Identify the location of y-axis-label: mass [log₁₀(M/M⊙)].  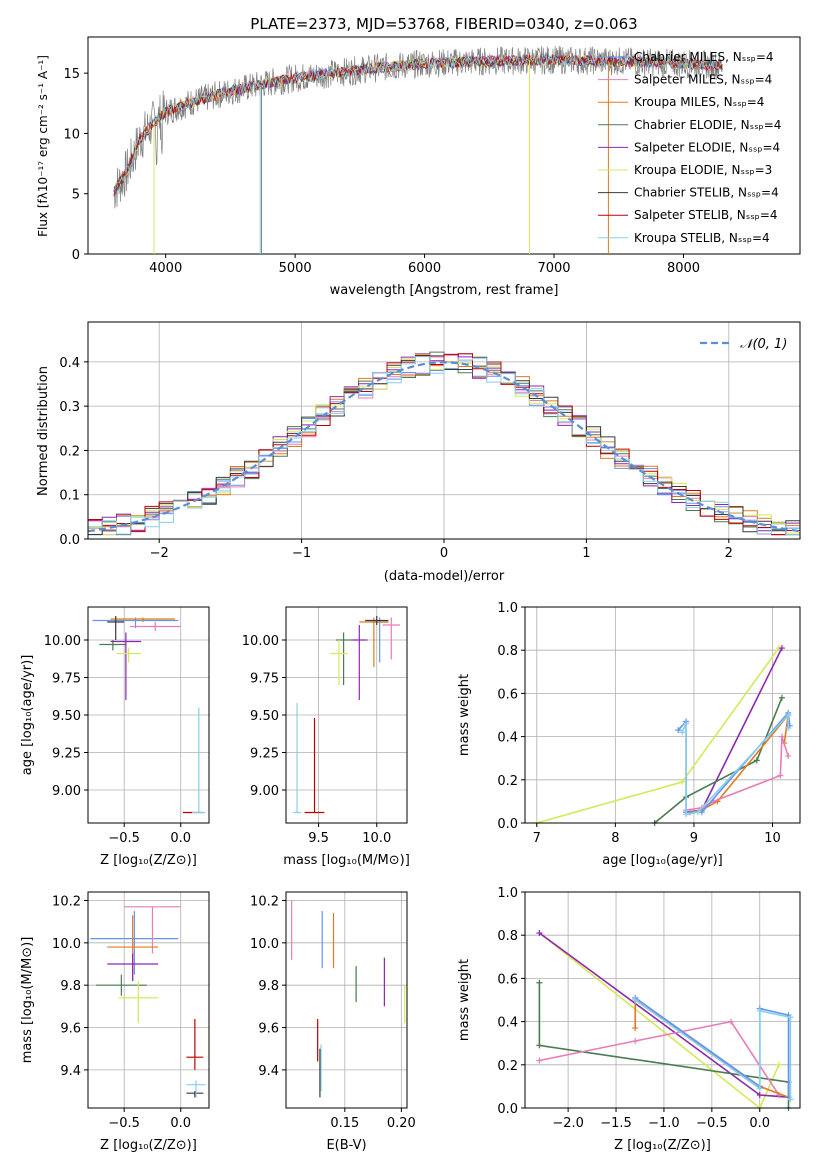
(27, 1000).